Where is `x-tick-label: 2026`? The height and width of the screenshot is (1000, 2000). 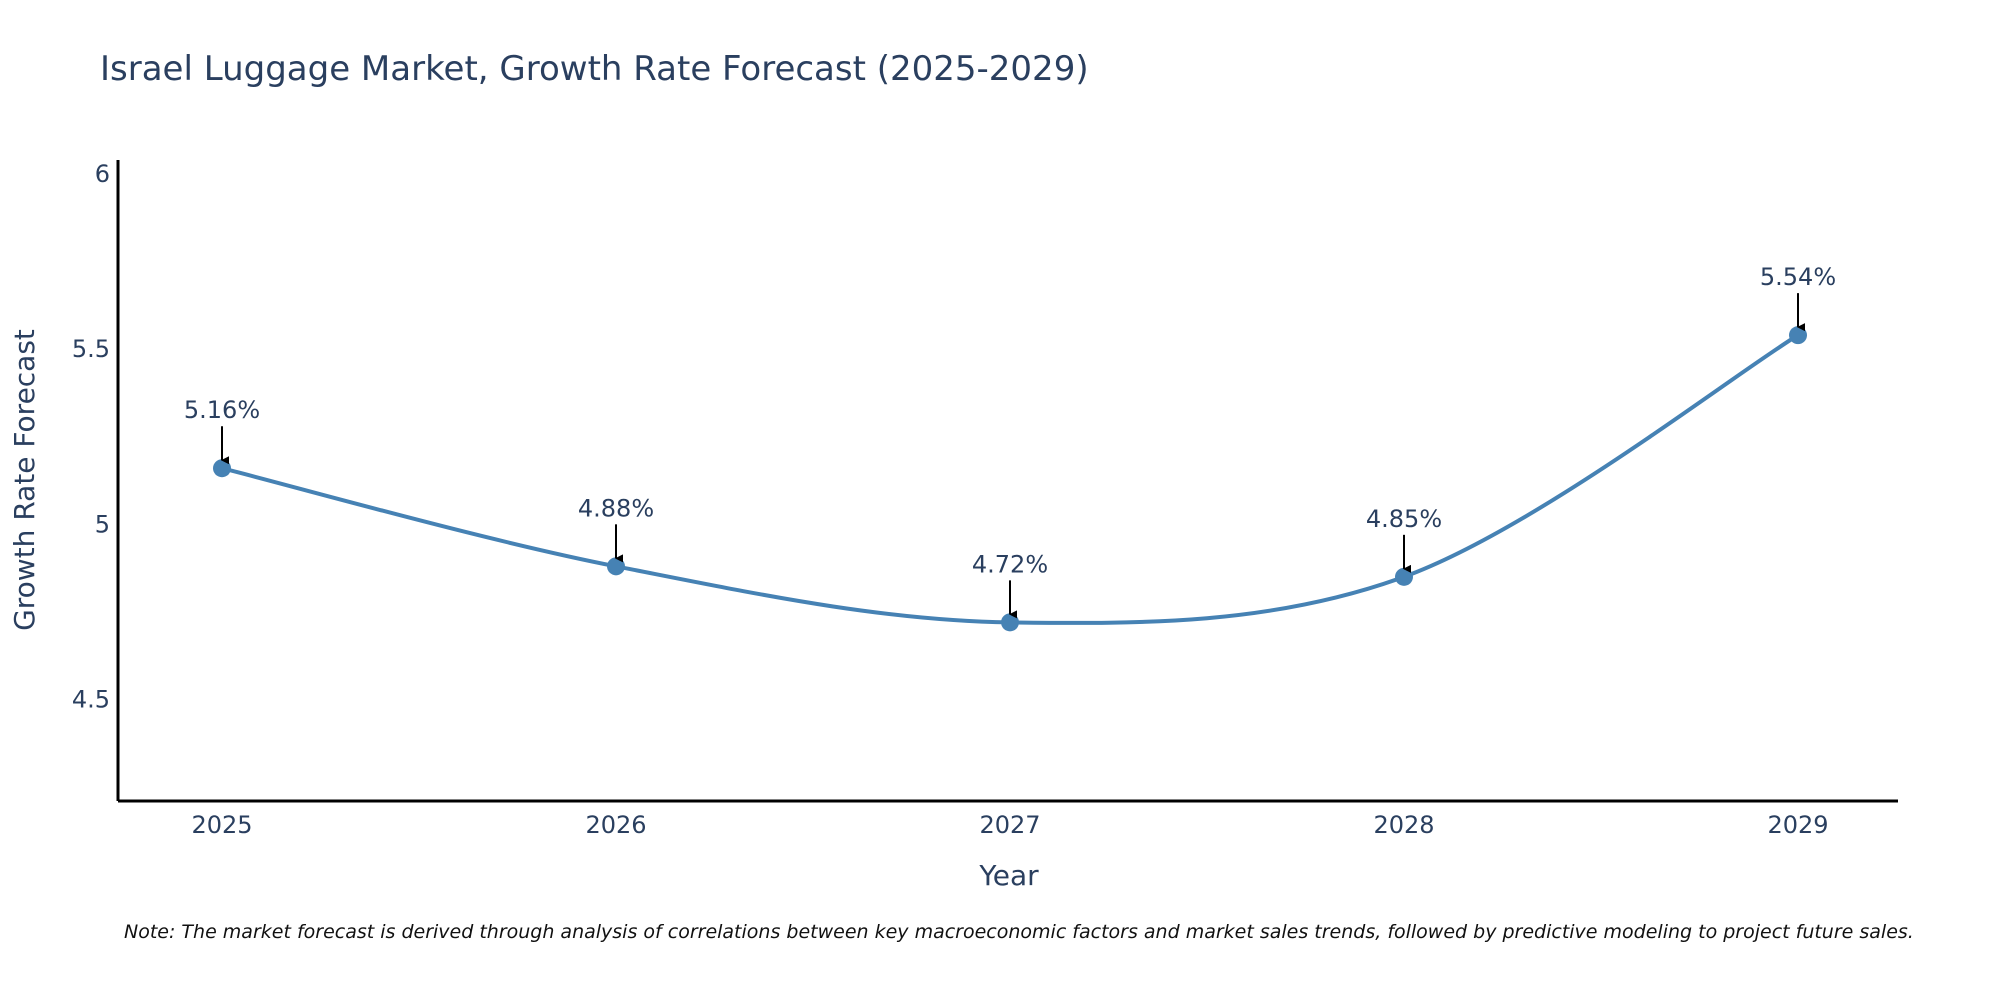 x-tick-label: 2026 is located at coordinates (615, 825).